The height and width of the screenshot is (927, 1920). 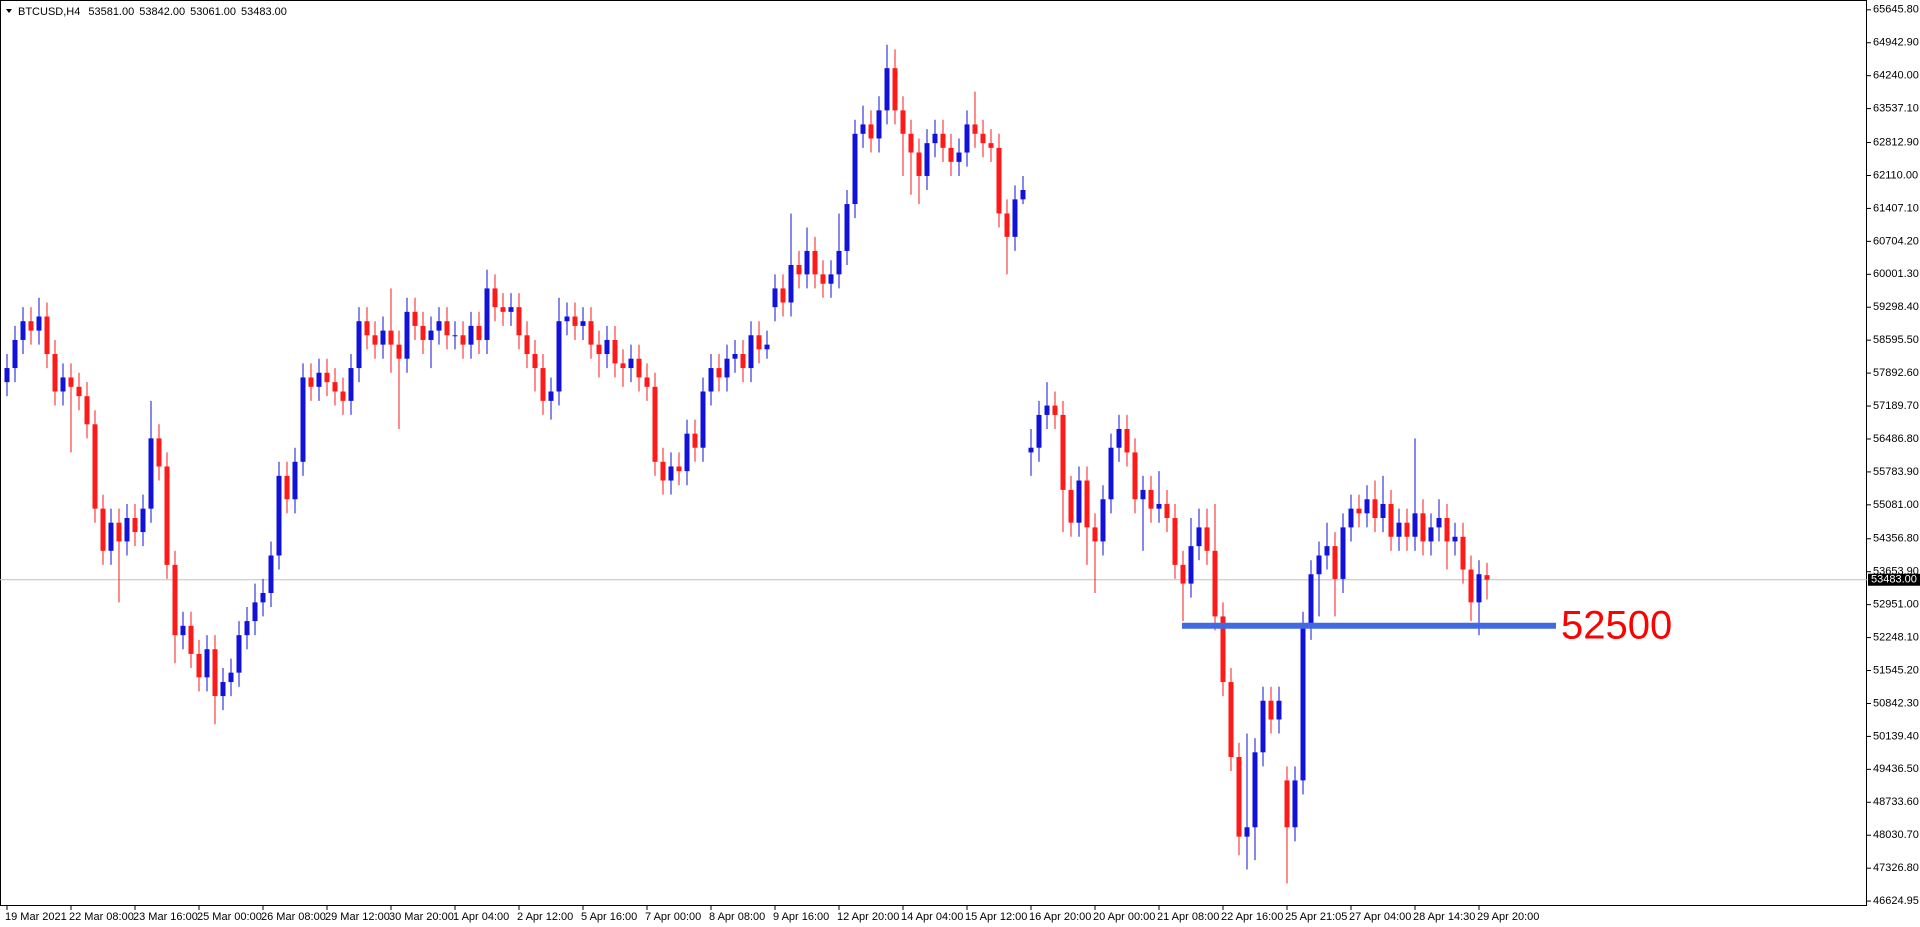 What do you see at coordinates (1896, 835) in the screenshot?
I see `y-tick-label: 48030.70` at bounding box center [1896, 835].